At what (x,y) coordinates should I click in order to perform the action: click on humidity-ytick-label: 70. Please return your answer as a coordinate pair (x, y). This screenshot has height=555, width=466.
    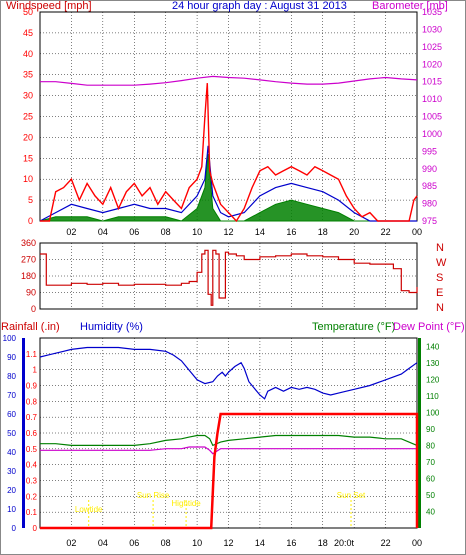
    Looking at the image, I should click on (11, 395).